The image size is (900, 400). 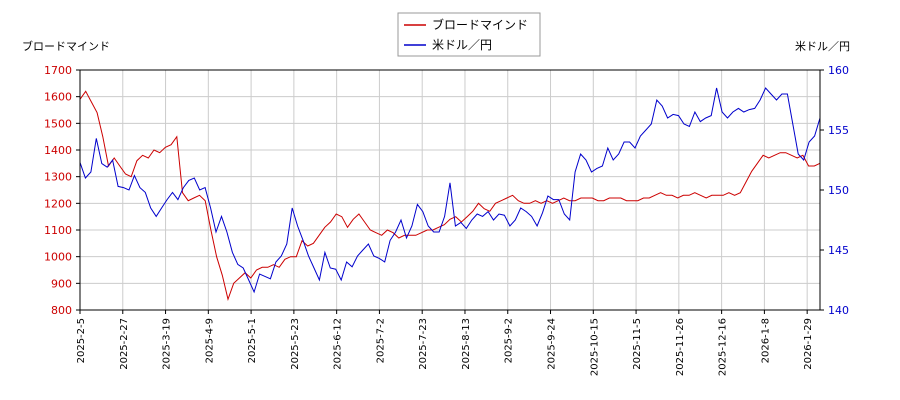 I want to click on x-tick-label: 2025-7-23, so click(x=423, y=344).